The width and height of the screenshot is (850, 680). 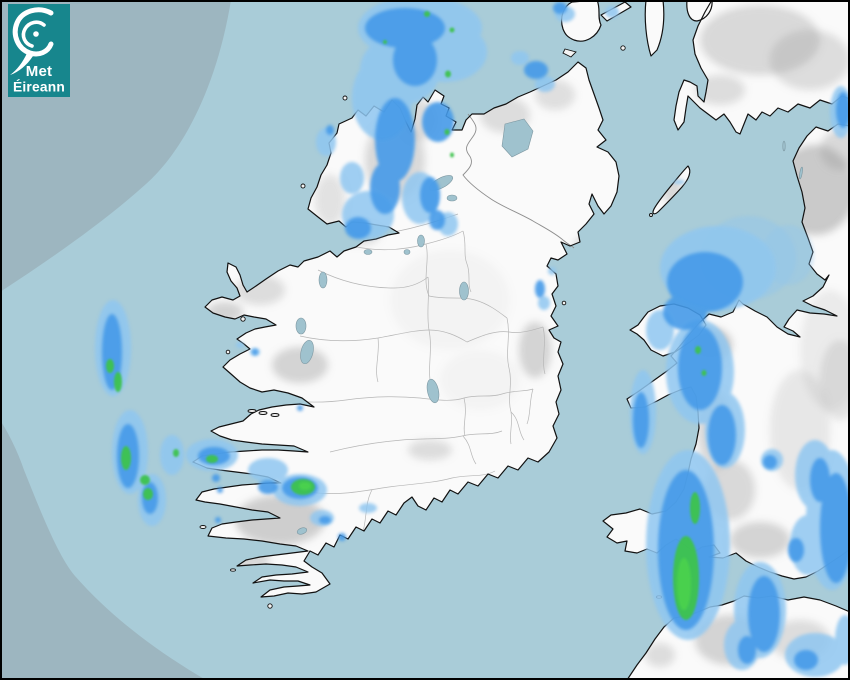 I want to click on cyclone-swirl-icon, so click(x=32, y=41).